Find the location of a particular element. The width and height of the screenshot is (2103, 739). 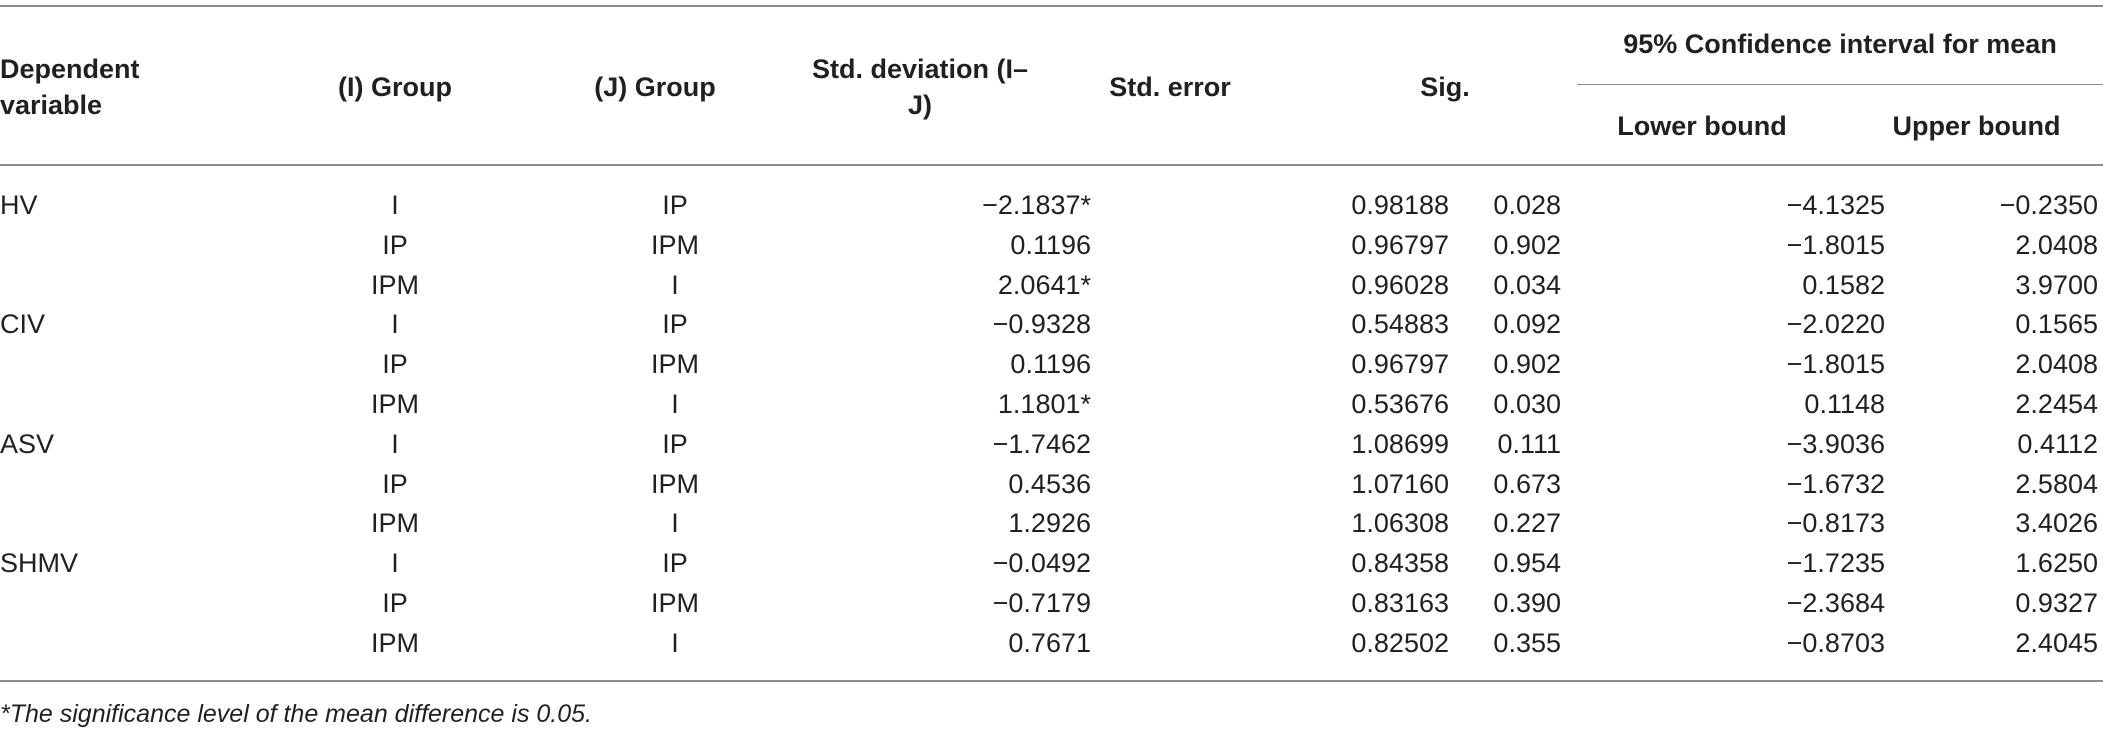

table-row: IPM I 2.0641* 0.96028 0.034 0.1582 3.9700 is located at coordinates (1049, 286).